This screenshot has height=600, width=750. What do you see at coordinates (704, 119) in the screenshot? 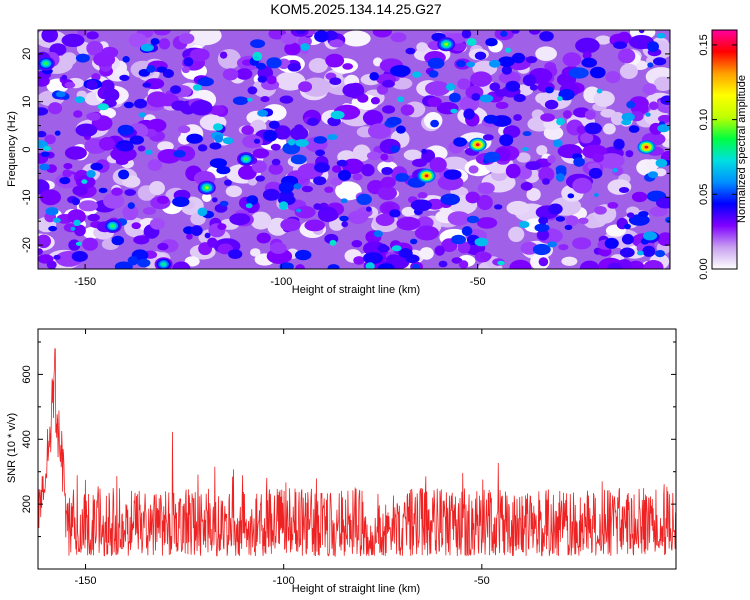
I see `colorbar-tick-label: 0.10` at bounding box center [704, 119].